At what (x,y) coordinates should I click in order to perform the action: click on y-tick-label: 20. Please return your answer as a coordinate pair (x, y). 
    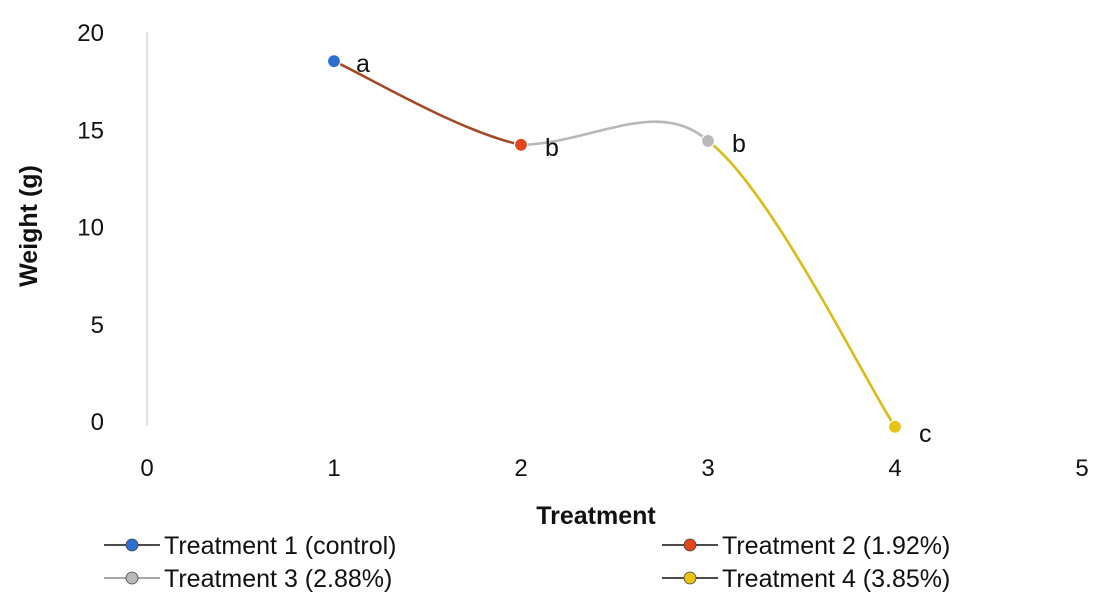
    Looking at the image, I should click on (90, 33).